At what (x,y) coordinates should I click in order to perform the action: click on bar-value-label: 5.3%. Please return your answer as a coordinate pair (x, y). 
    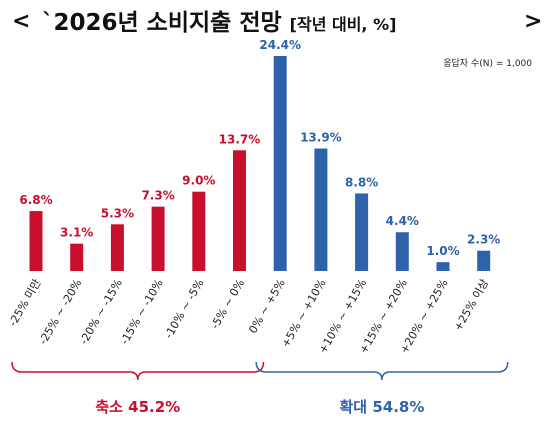
    Looking at the image, I should click on (117, 213).